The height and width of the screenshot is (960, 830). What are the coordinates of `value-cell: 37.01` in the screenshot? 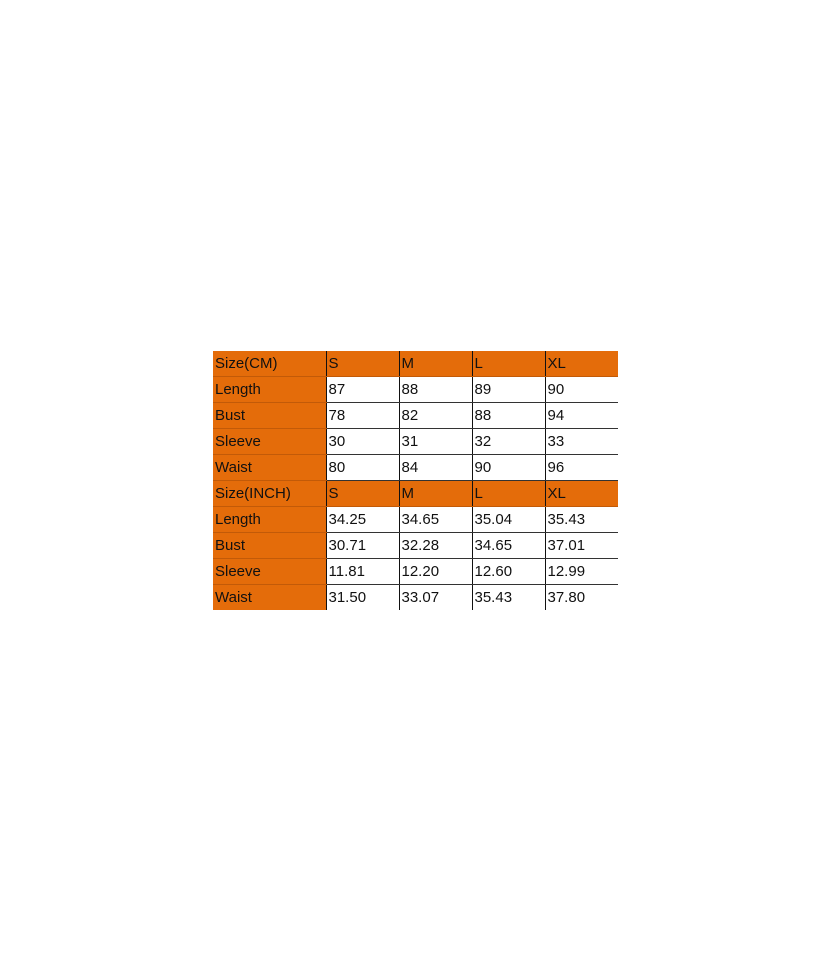 It's located at (581, 545).